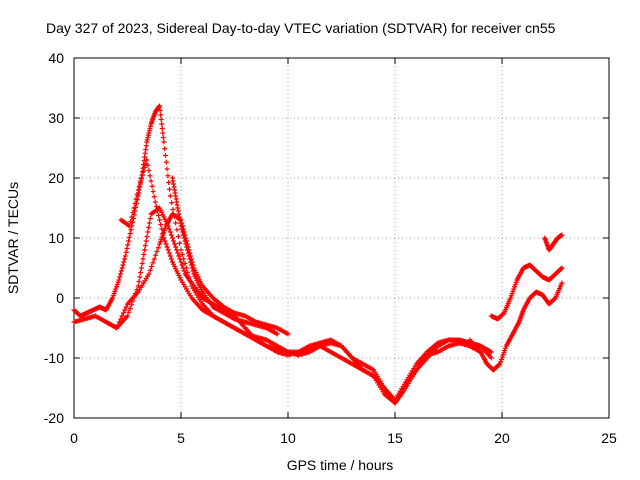 The height and width of the screenshot is (480, 640). Describe the element at coordinates (56, 178) in the screenshot. I see `y-tick-label: 20` at that location.